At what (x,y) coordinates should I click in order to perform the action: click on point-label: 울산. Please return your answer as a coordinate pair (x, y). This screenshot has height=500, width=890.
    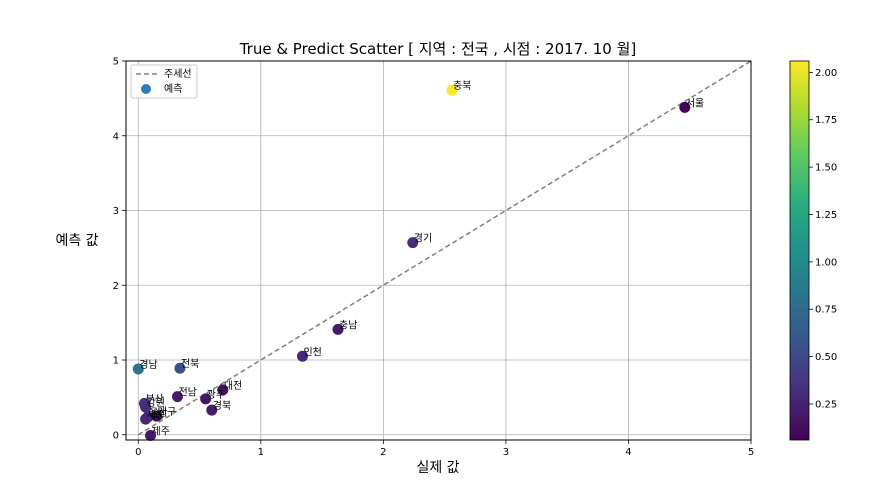
    Looking at the image, I should click on (158, 413).